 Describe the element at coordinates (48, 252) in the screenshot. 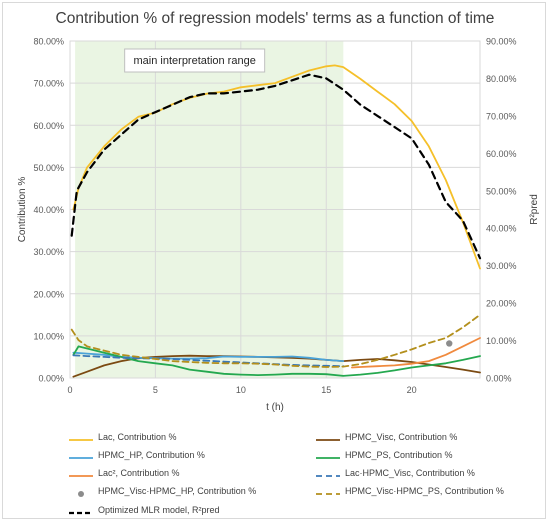

I see `y-tick-label: 30.00%` at that location.